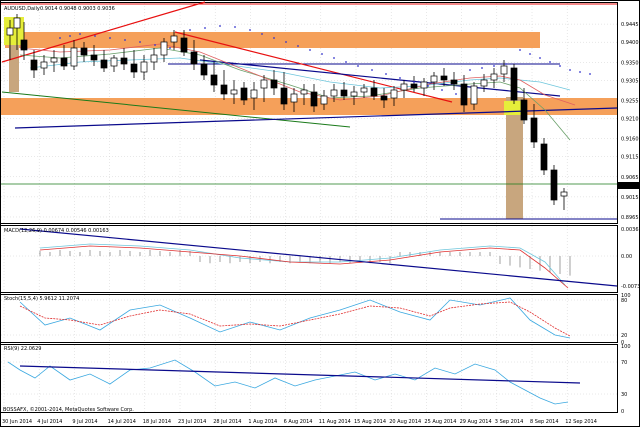  Describe the element at coordinates (176, 109) in the screenshot. I see `trend-green` at that location.